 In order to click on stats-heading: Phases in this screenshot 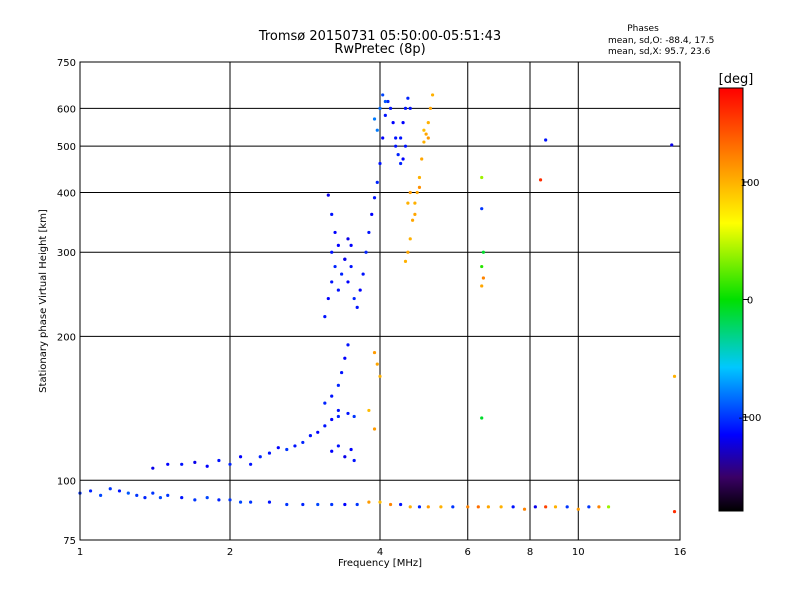, I will do `click(643, 29)`.